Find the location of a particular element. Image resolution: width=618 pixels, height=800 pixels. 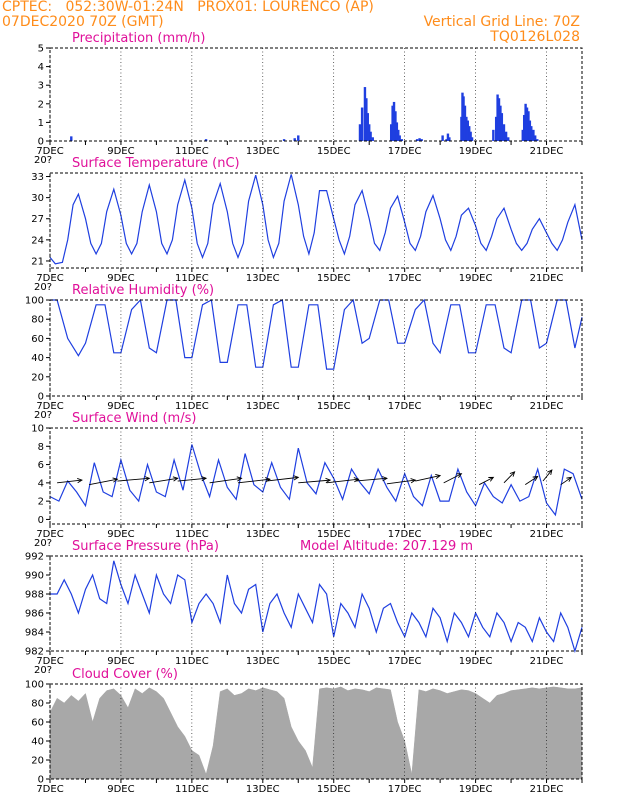

y-tick-label: 990 is located at coordinates (34, 576).